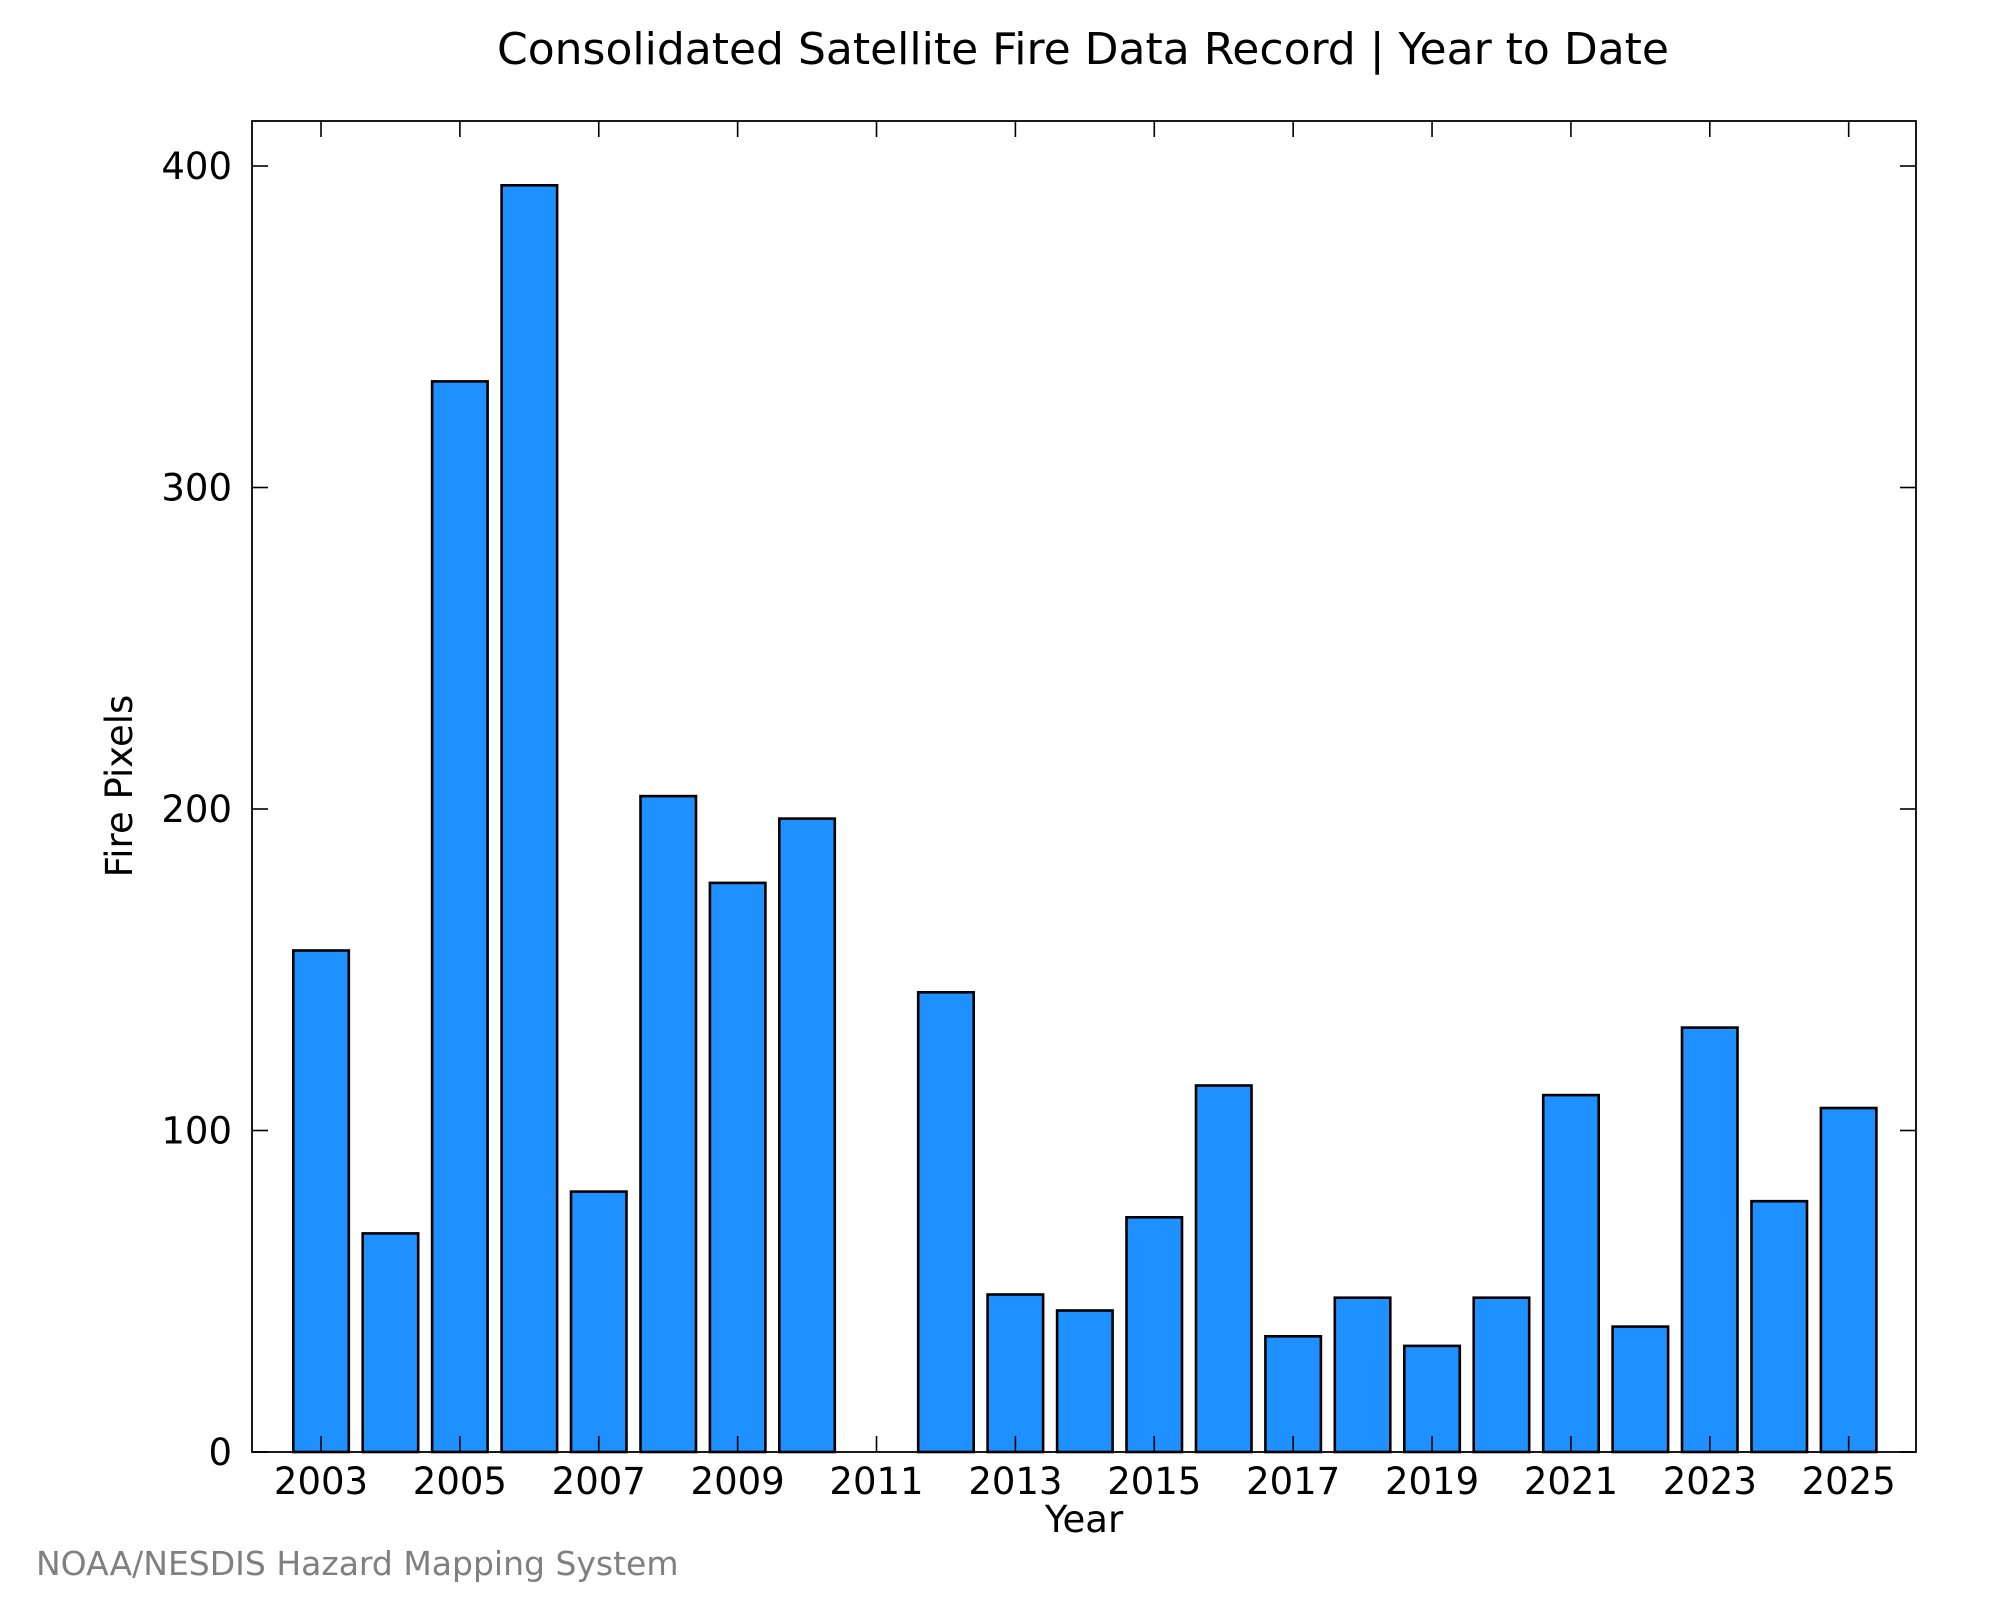  Describe the element at coordinates (807, 1135) in the screenshot. I see `bar-2010` at that location.